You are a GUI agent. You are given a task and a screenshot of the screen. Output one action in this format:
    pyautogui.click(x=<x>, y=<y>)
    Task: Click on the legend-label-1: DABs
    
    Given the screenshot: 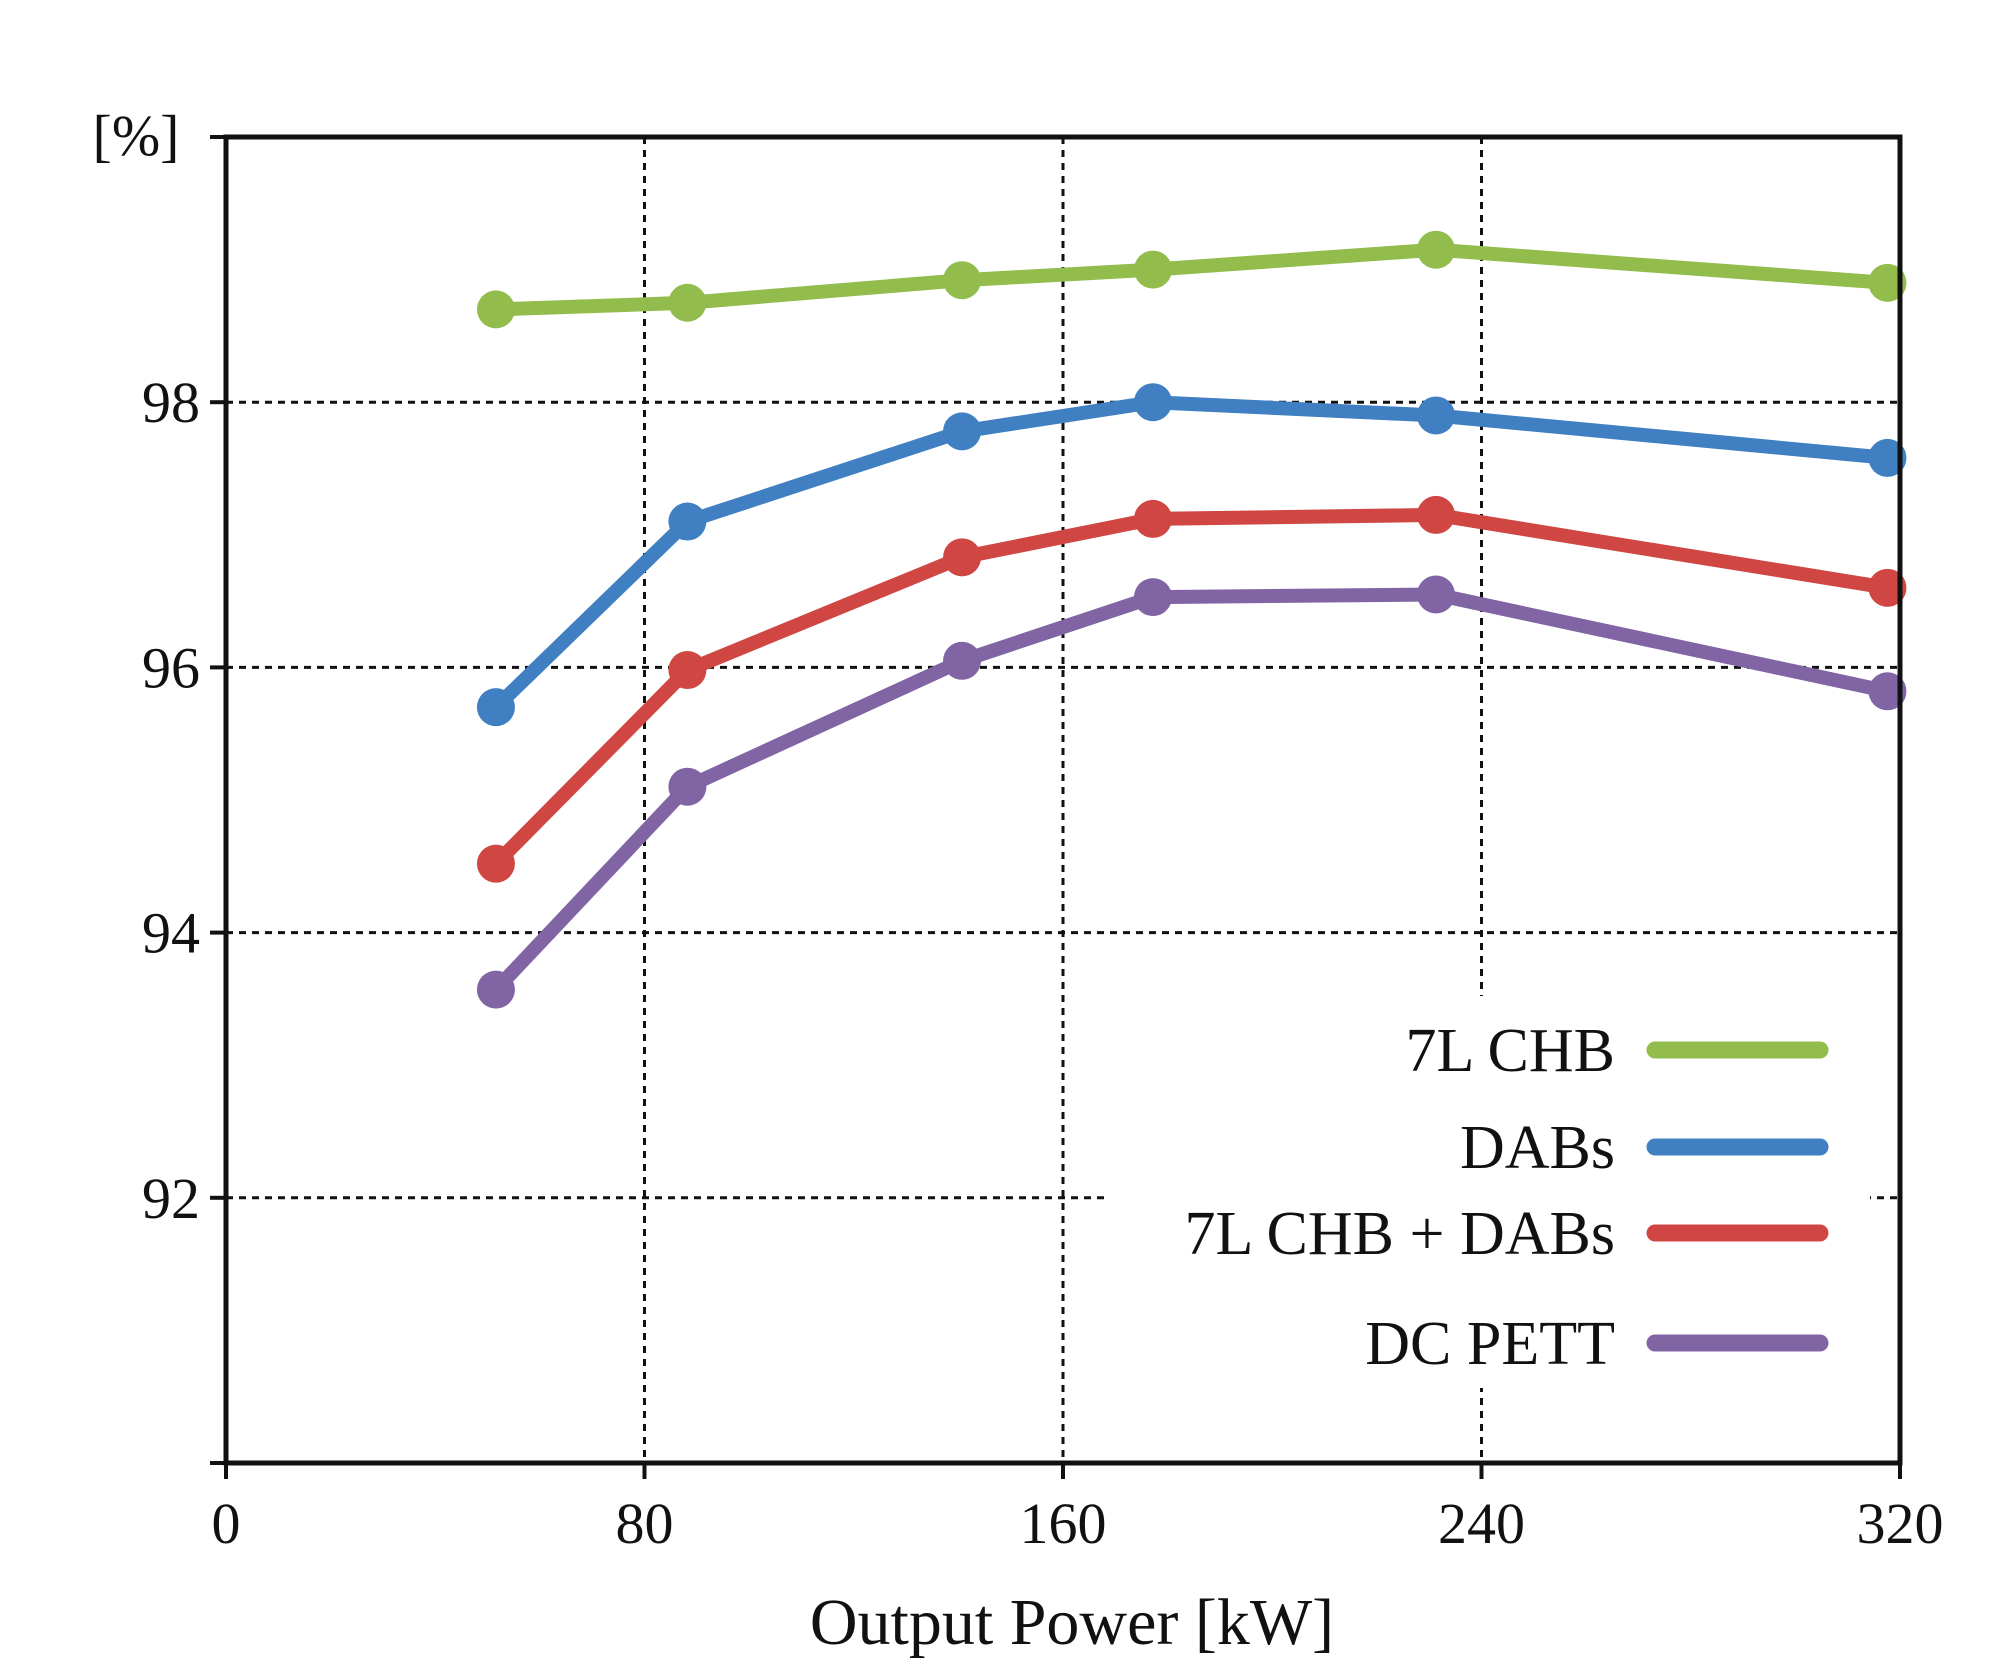 What is the action you would take?
    pyautogui.click(x=1537, y=1148)
    